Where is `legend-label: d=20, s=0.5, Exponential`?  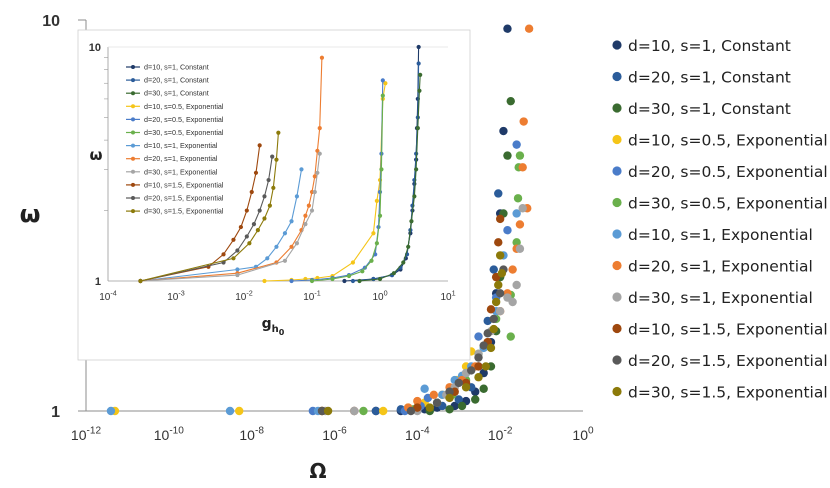 legend-label: d=20, s=0.5, Exponential is located at coordinates (728, 172).